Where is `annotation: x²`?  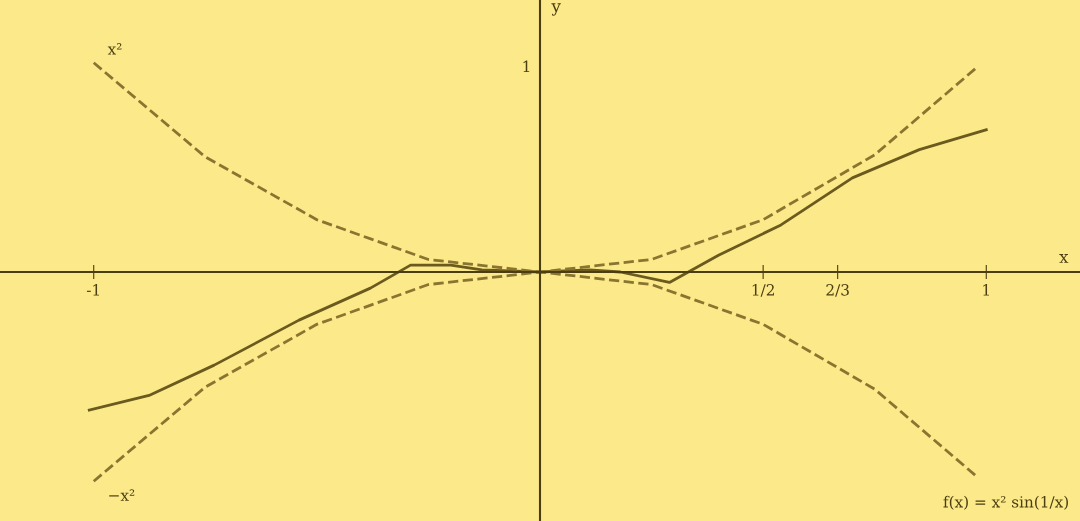 annotation: x² is located at coordinates (114, 49).